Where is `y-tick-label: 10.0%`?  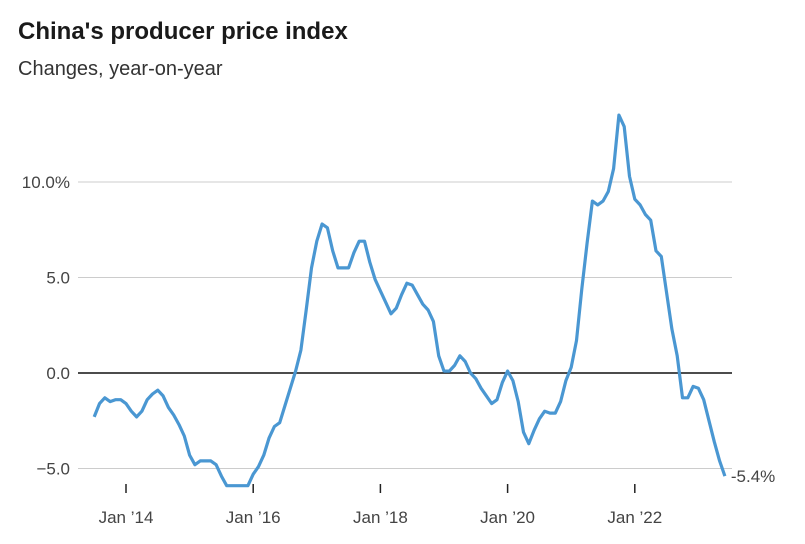
y-tick-label: 10.0% is located at coordinates (46, 182).